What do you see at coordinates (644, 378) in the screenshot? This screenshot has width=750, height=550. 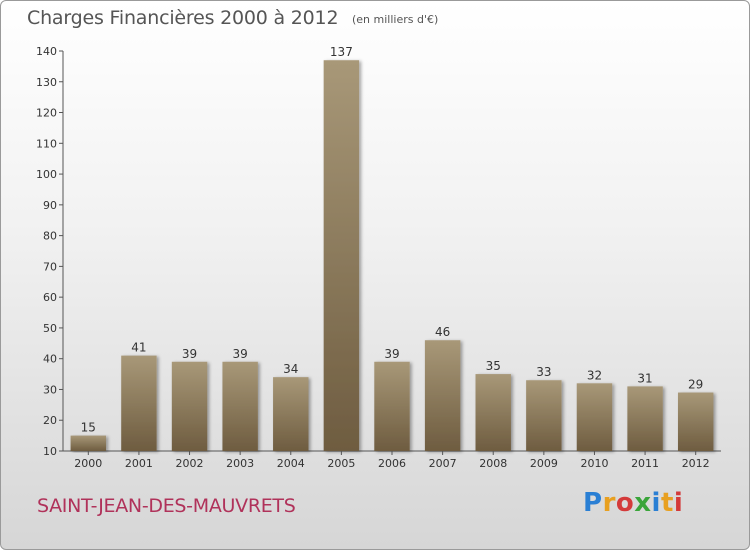 I see `data-label: 31` at bounding box center [644, 378].